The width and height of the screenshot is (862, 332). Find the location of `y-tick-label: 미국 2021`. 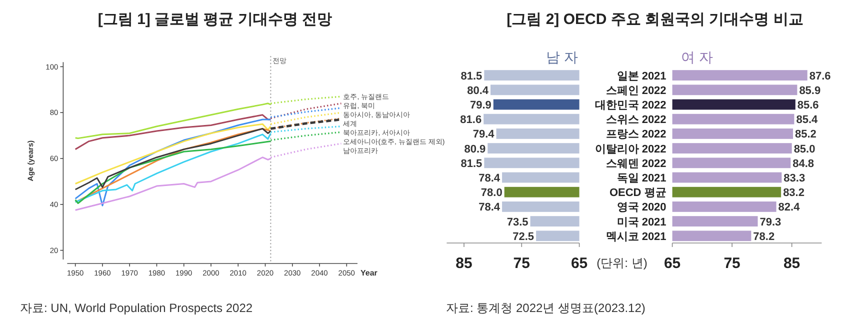

y-tick-label: 미국 2021 is located at coordinates (641, 222).